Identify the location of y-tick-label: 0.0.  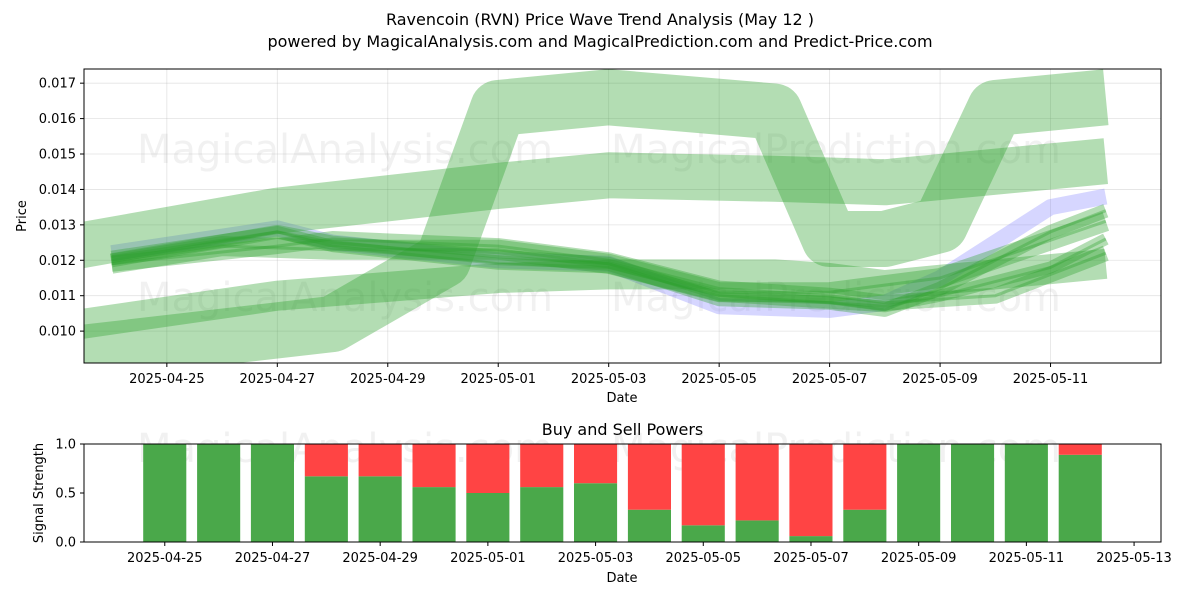
(65, 543).